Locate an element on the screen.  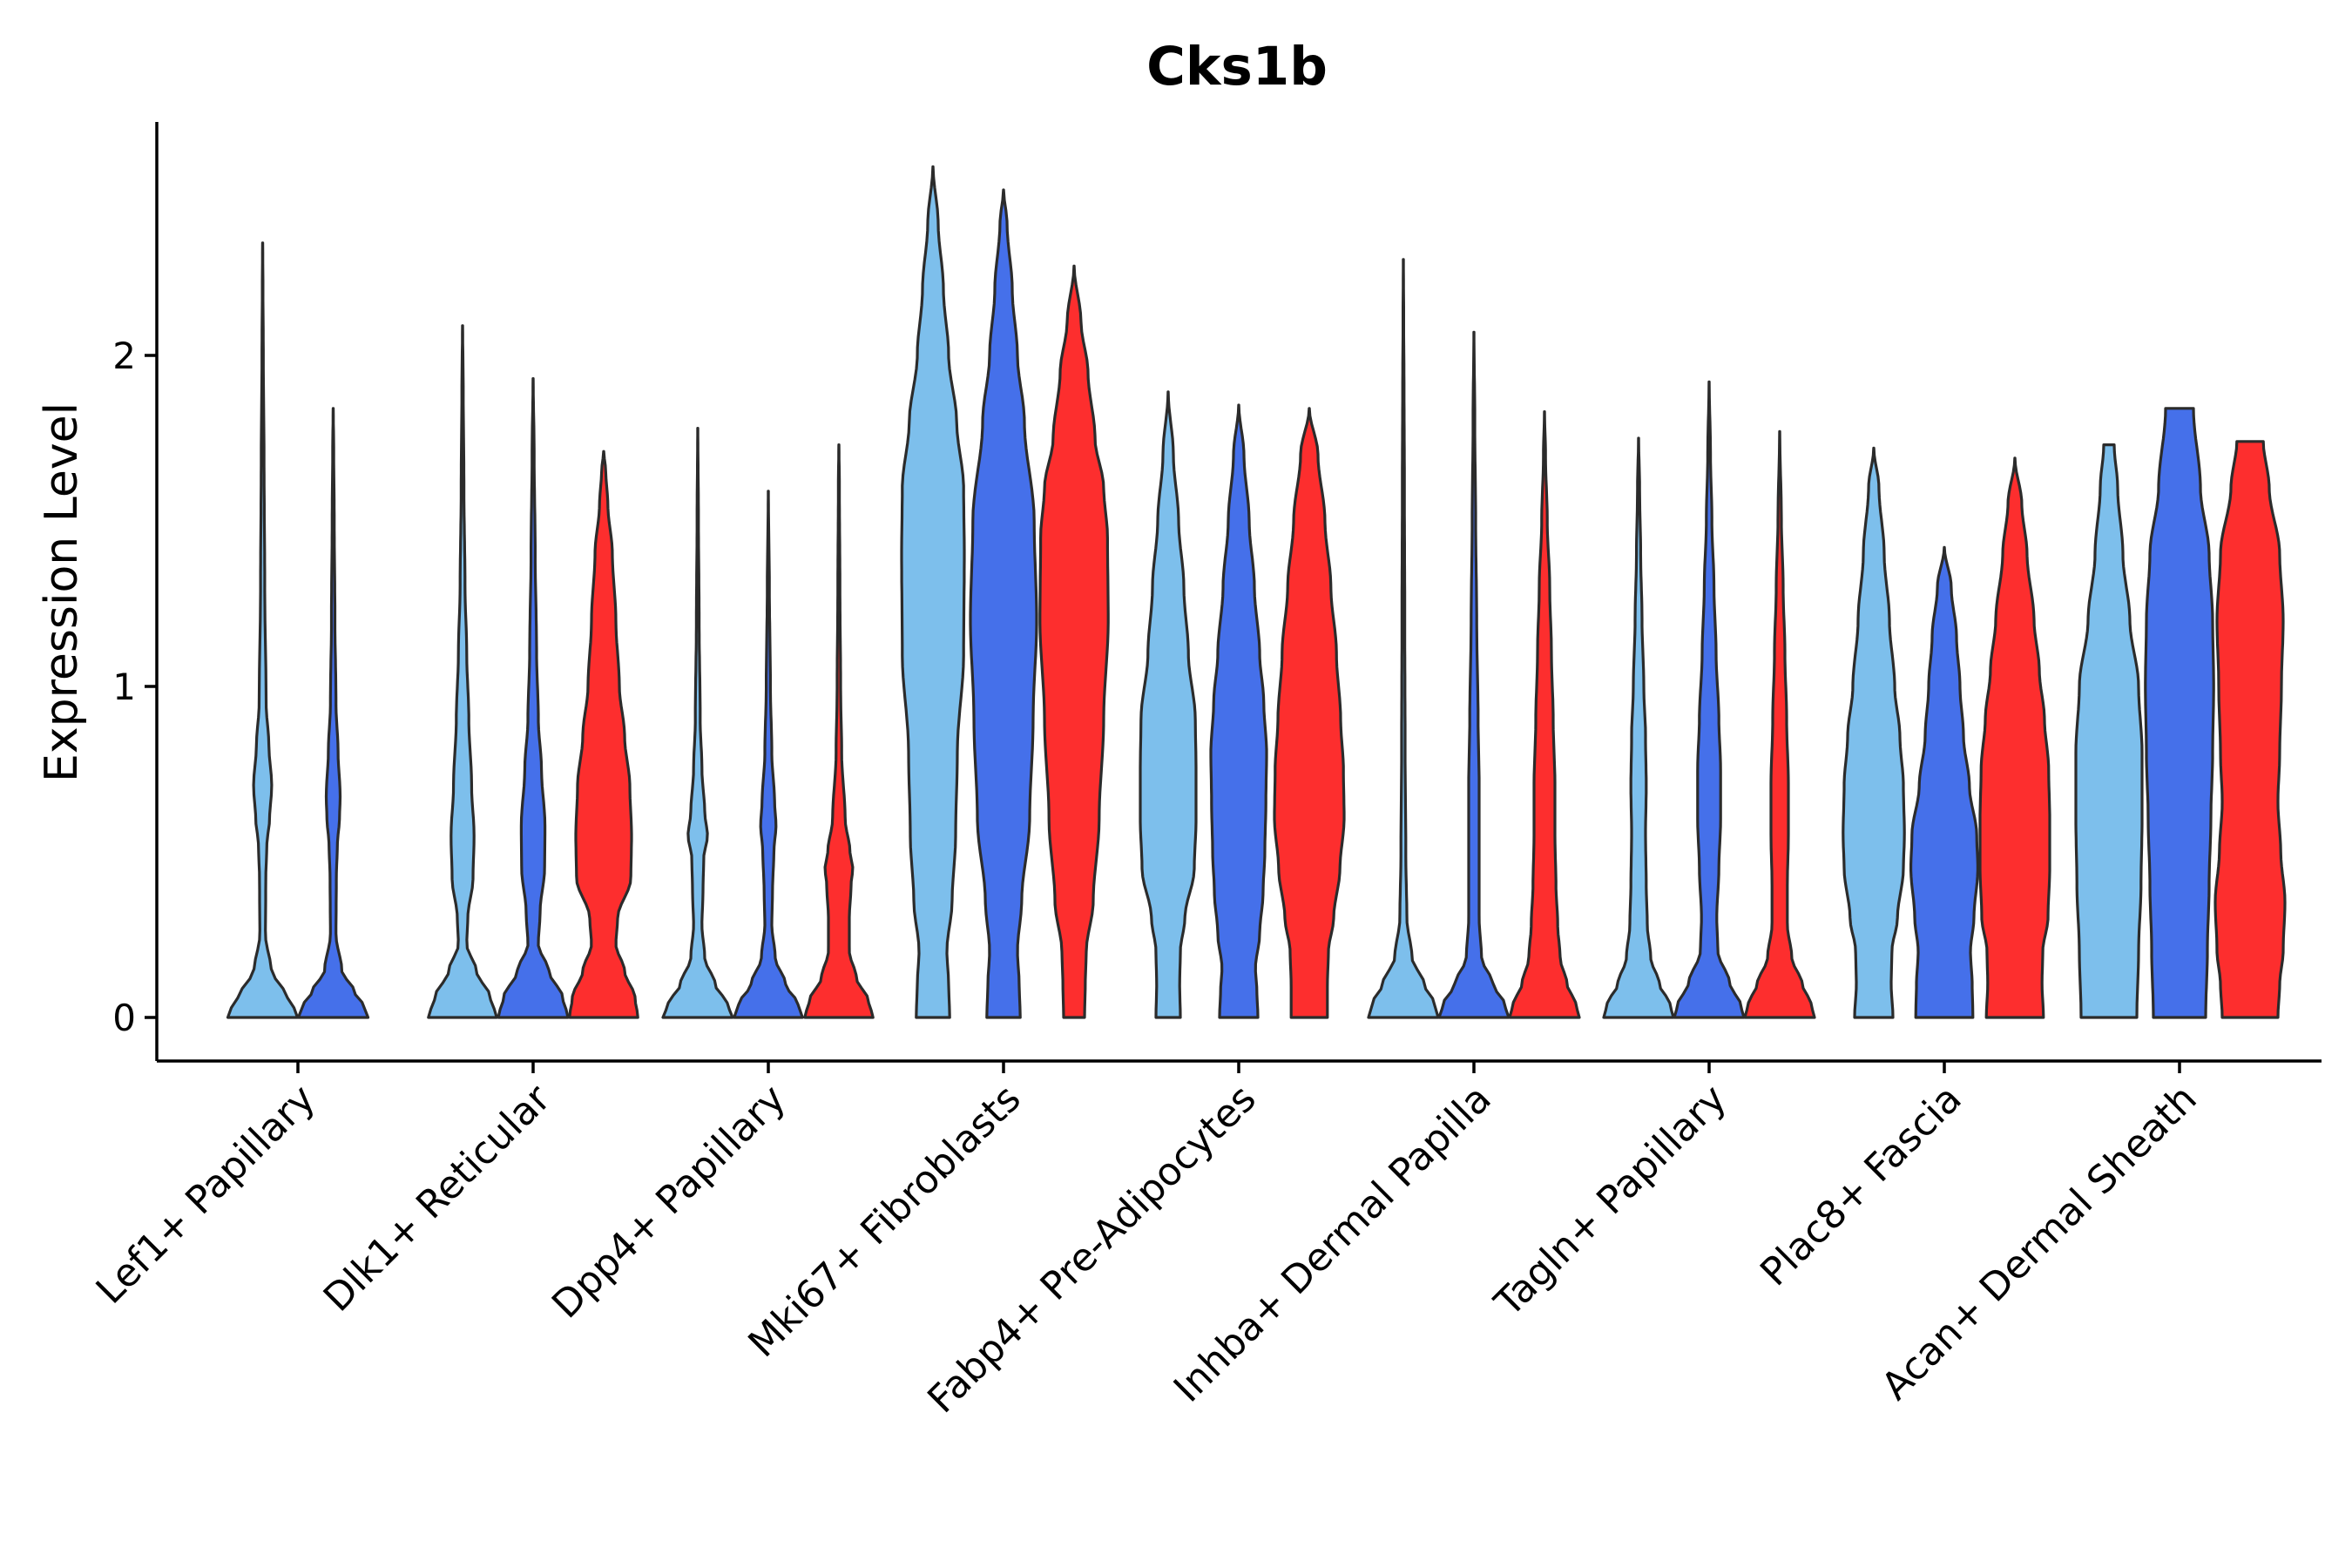
x-category-label: Lef1+ Papillary is located at coordinates (206, 1195).